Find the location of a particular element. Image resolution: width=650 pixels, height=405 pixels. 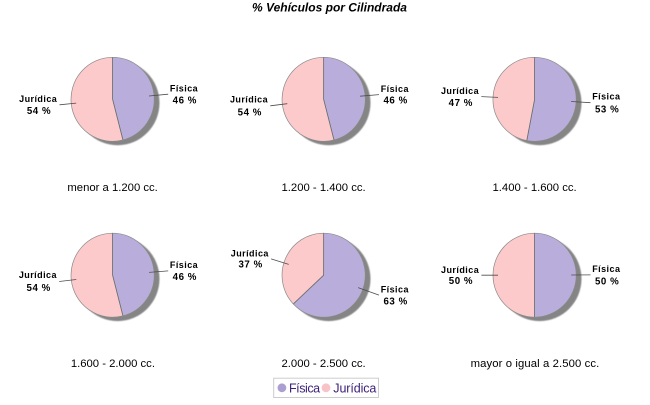

svg-text: menor a 1.200 cc. is located at coordinates (112, 188).